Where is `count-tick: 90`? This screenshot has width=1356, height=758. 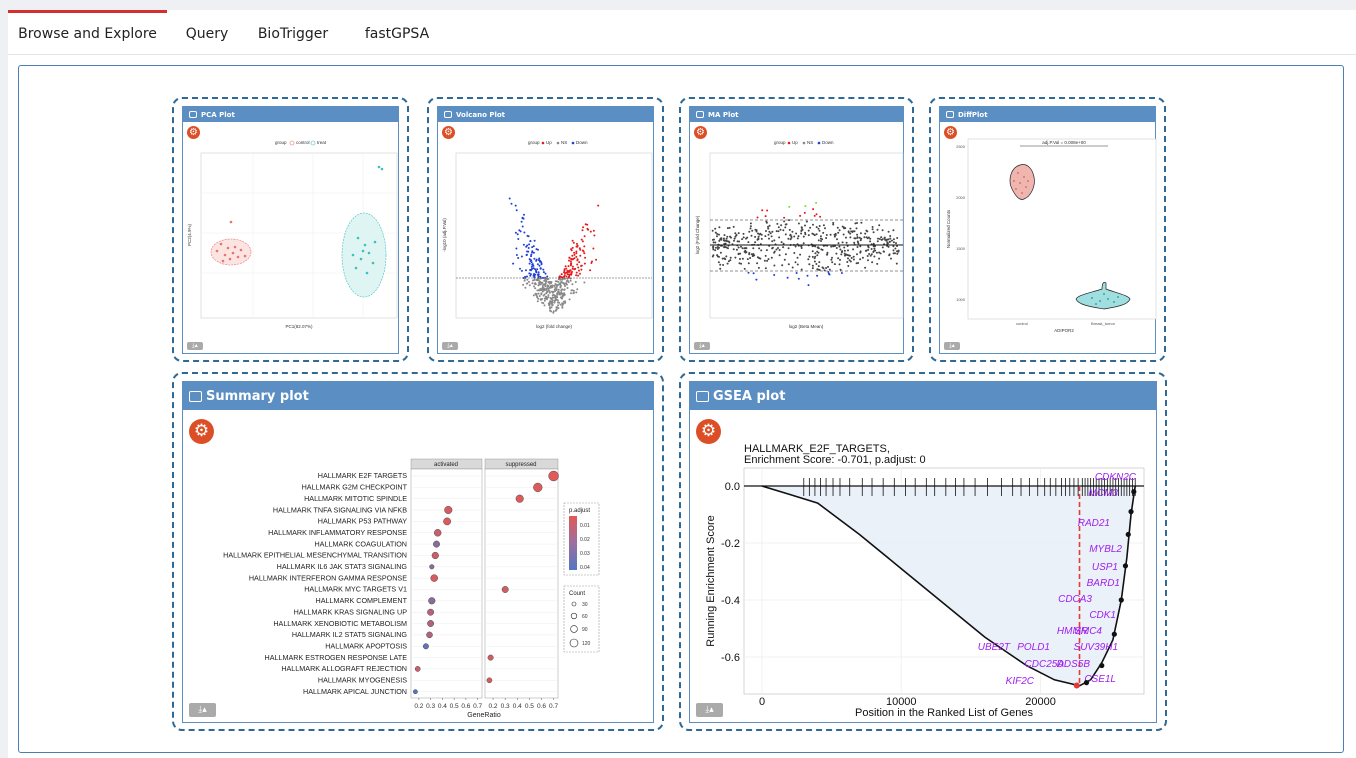
count-tick: 90 is located at coordinates (585, 630).